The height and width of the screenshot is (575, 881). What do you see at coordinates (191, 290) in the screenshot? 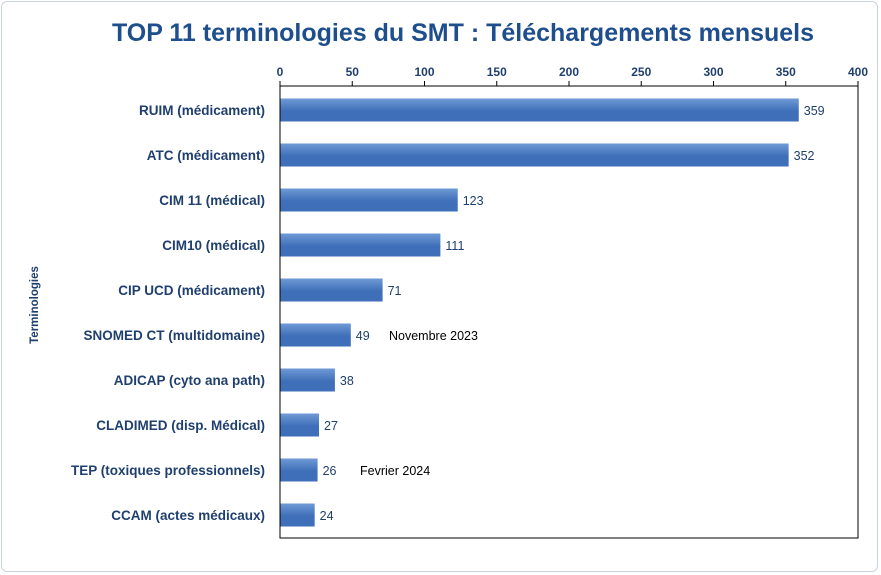
I see `category-label: CIP UCD (médicament)` at bounding box center [191, 290].